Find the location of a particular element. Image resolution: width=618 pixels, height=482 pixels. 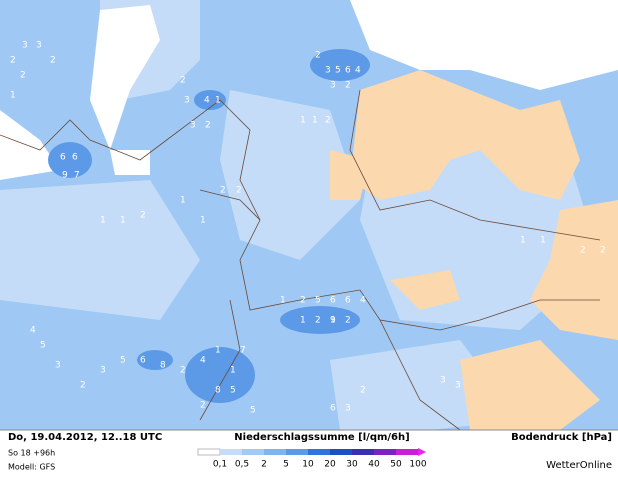

pressure-title: Bodendruck [hPa] is located at coordinates (561, 437).